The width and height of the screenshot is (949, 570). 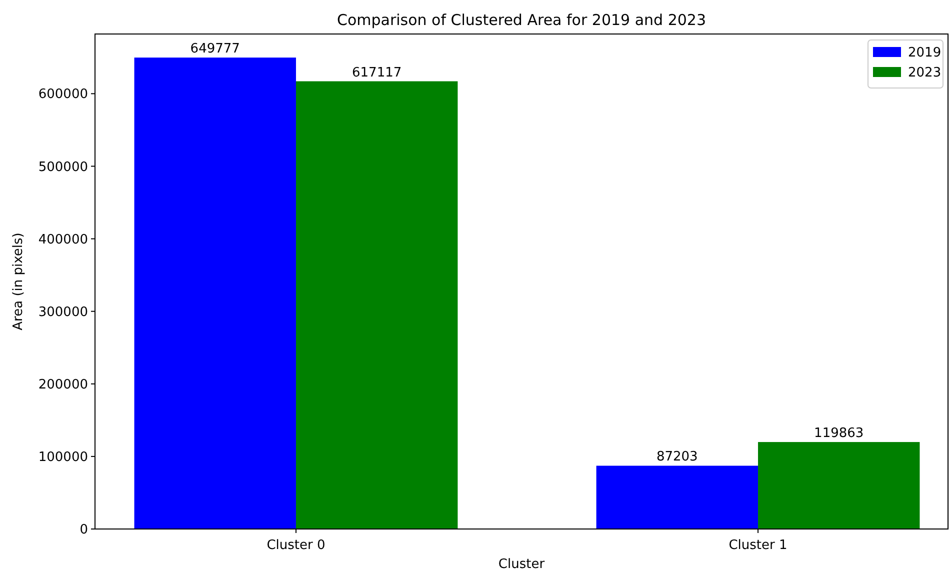 I want to click on y-tick-label: 500000, so click(x=63, y=167).